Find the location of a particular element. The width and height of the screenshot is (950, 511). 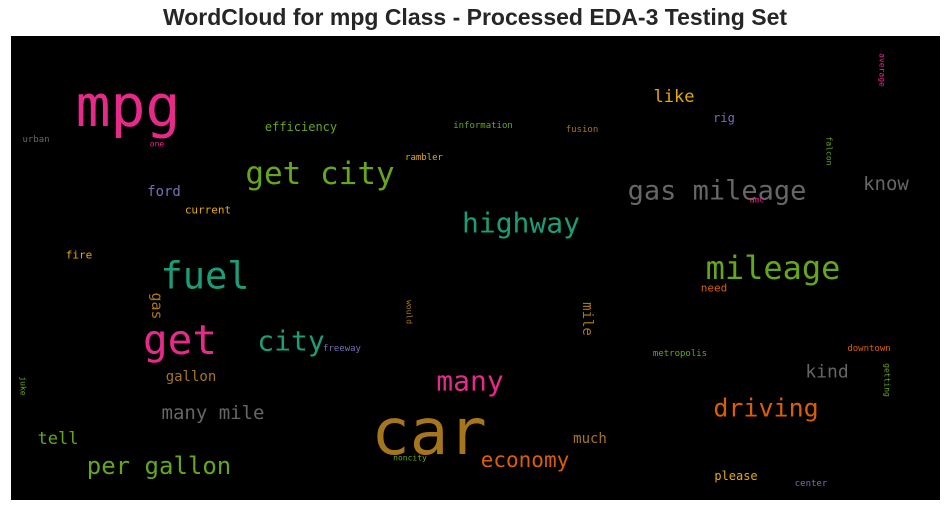

word-get: get is located at coordinates (180, 340).